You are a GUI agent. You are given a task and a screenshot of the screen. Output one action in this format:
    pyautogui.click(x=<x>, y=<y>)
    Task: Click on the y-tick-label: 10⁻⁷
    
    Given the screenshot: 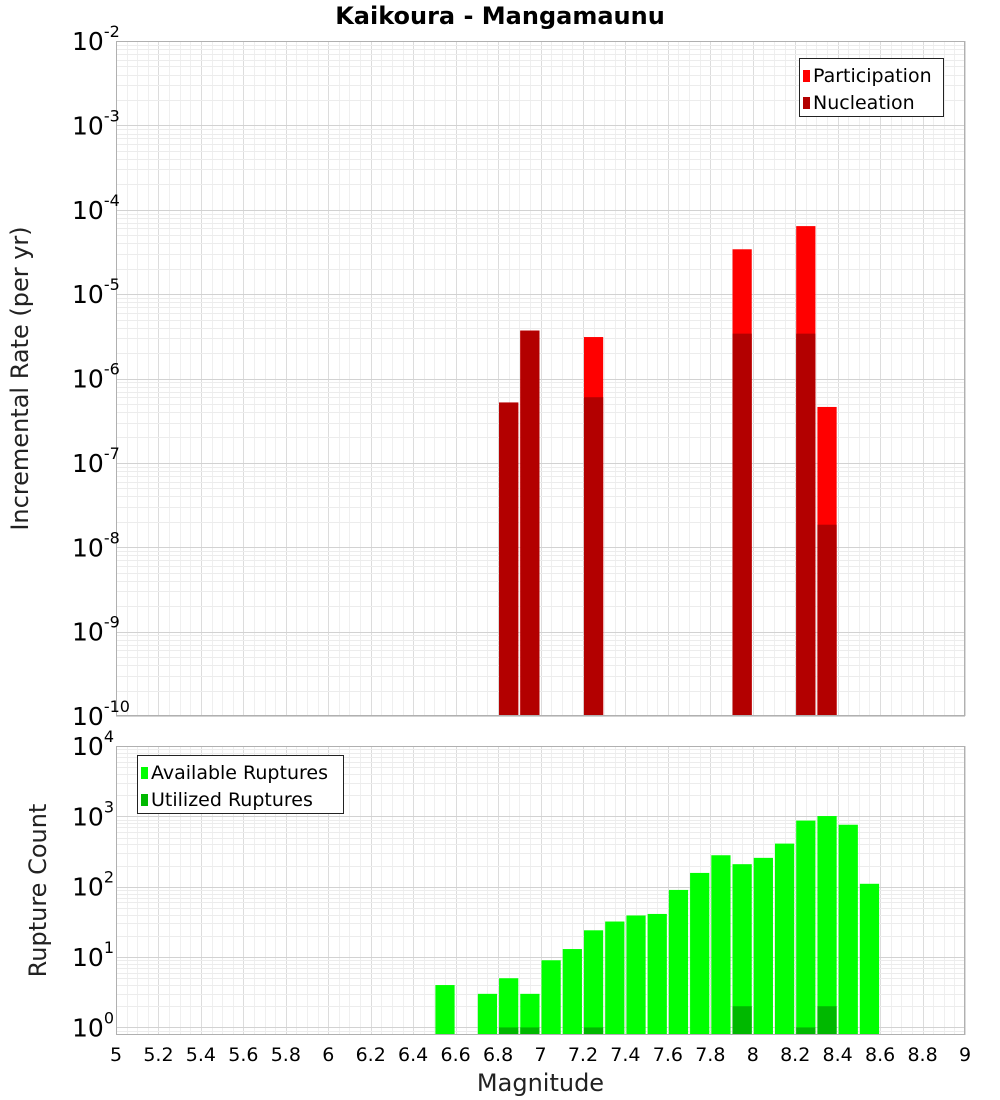 What is the action you would take?
    pyautogui.click(x=96, y=461)
    